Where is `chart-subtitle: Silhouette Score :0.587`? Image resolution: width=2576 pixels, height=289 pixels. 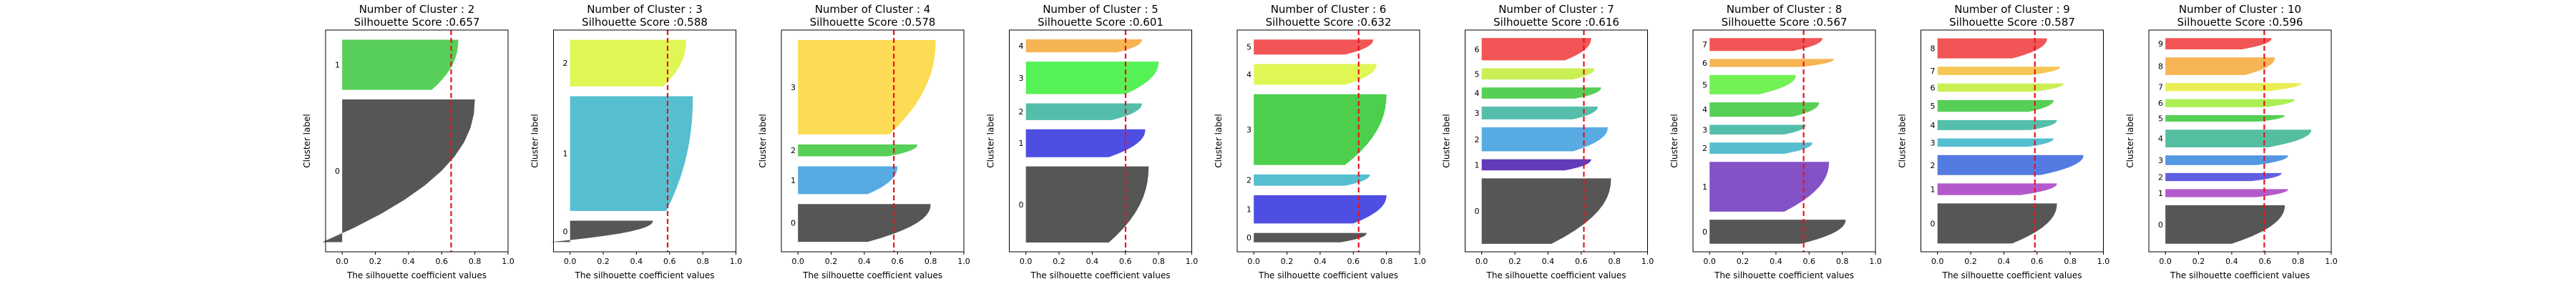 chart-subtitle: Silhouette Score :0.587 is located at coordinates (2012, 22).